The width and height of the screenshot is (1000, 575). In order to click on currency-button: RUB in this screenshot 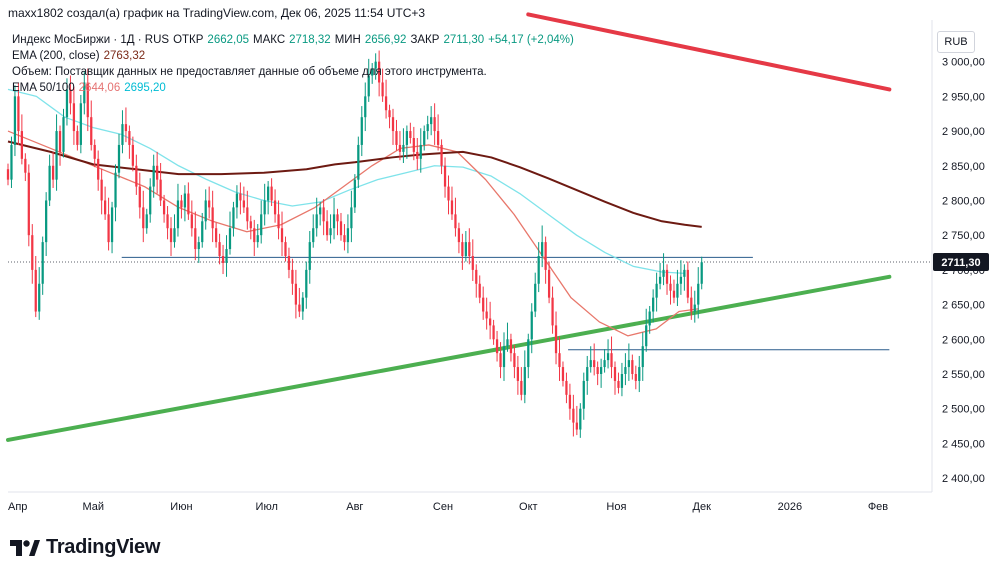, I will do `click(956, 42)`.